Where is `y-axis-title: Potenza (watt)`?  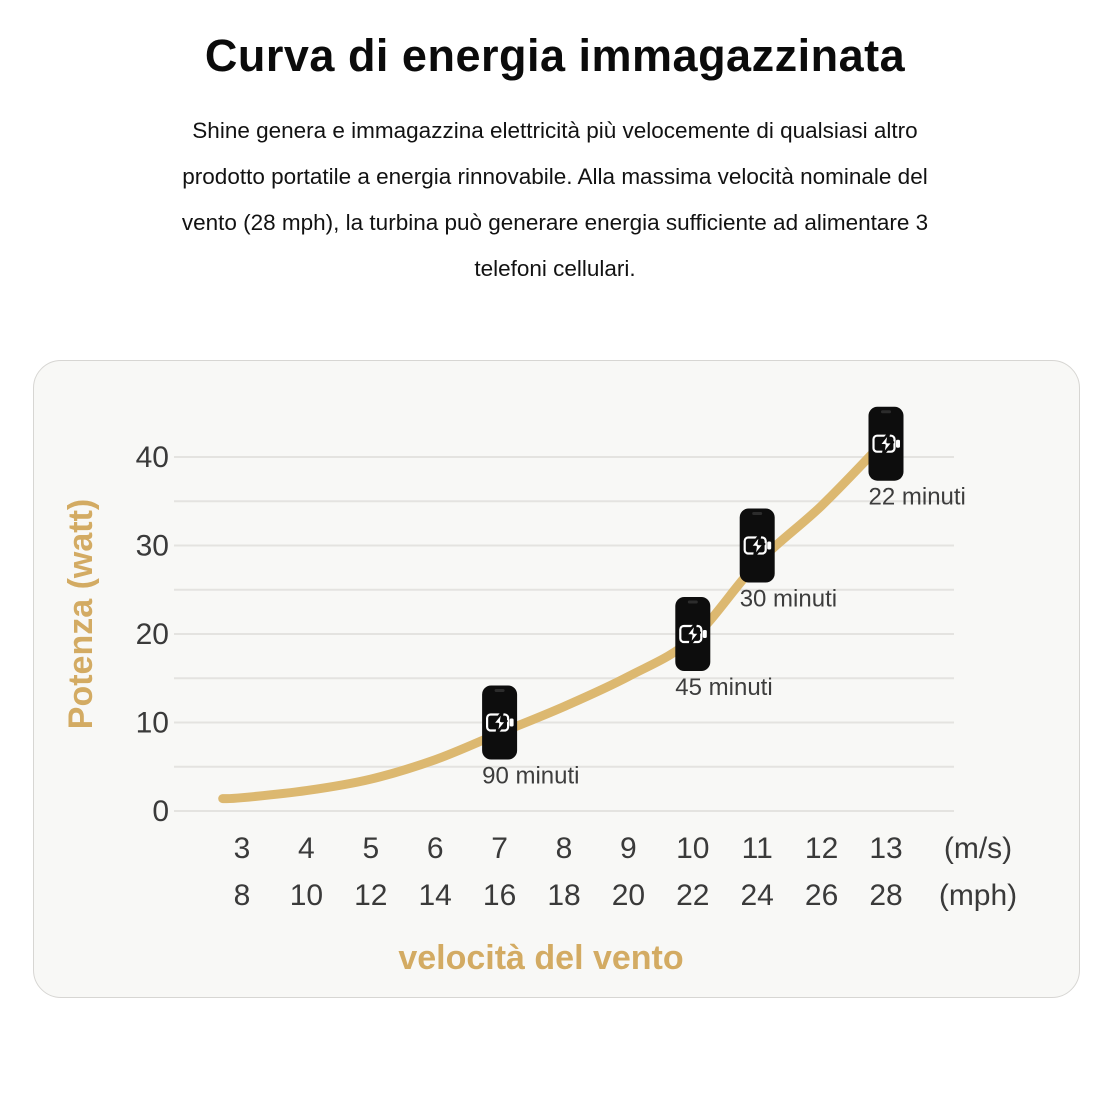 y-axis-title: Potenza (watt) is located at coordinates (81, 614).